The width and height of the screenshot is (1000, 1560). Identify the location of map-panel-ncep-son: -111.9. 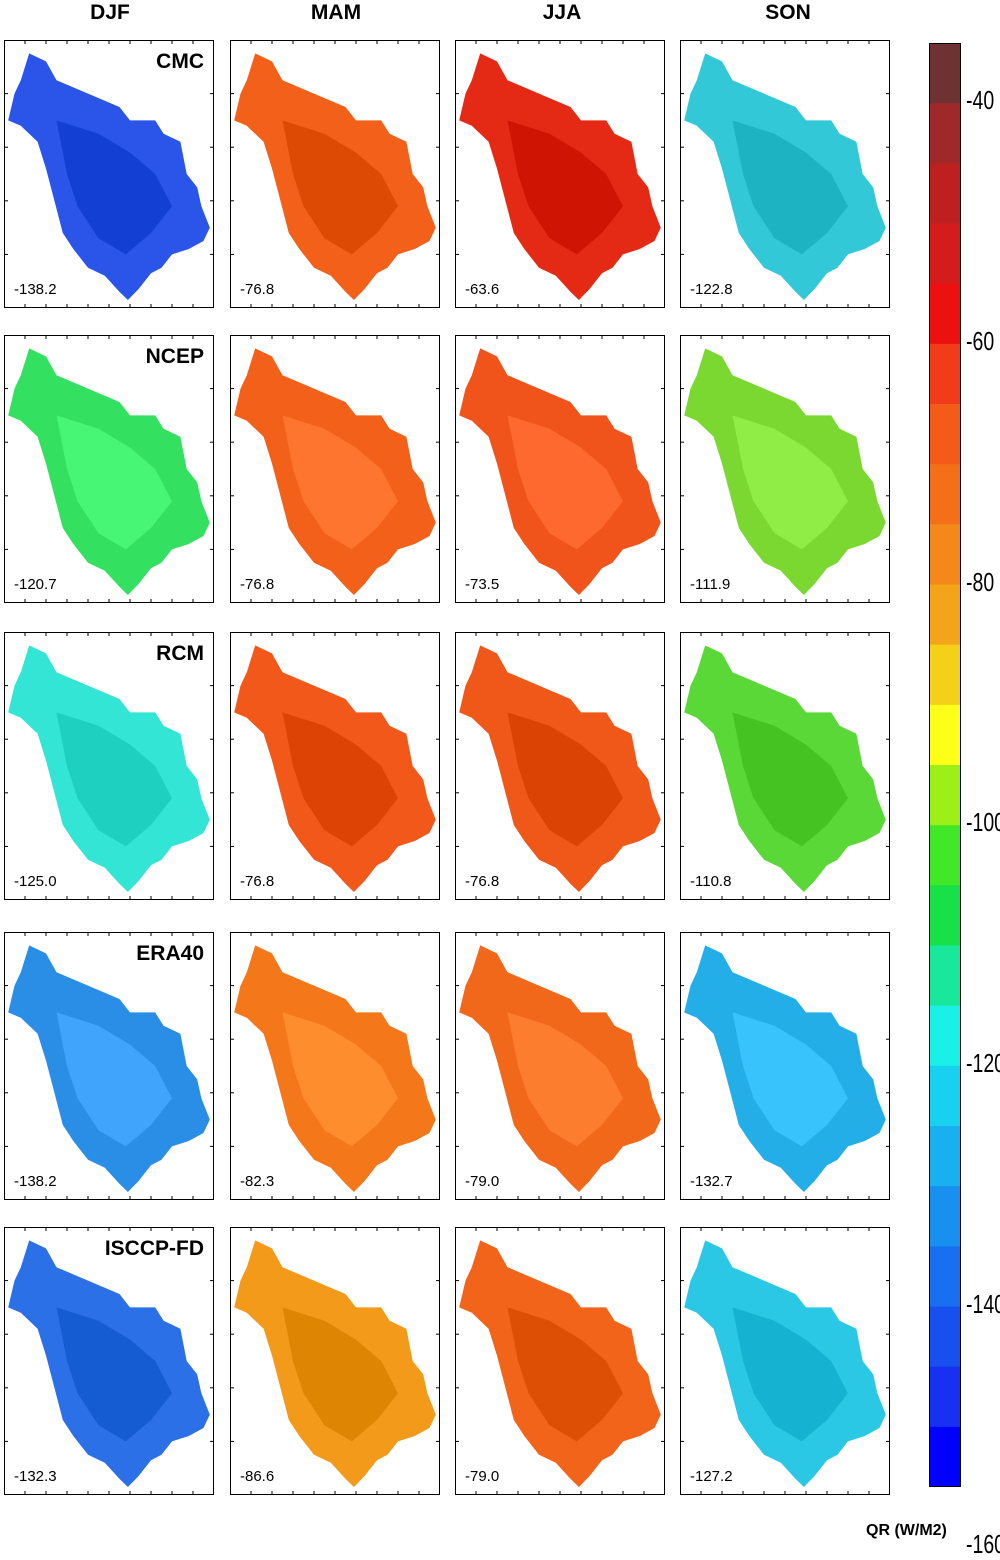
(785, 469).